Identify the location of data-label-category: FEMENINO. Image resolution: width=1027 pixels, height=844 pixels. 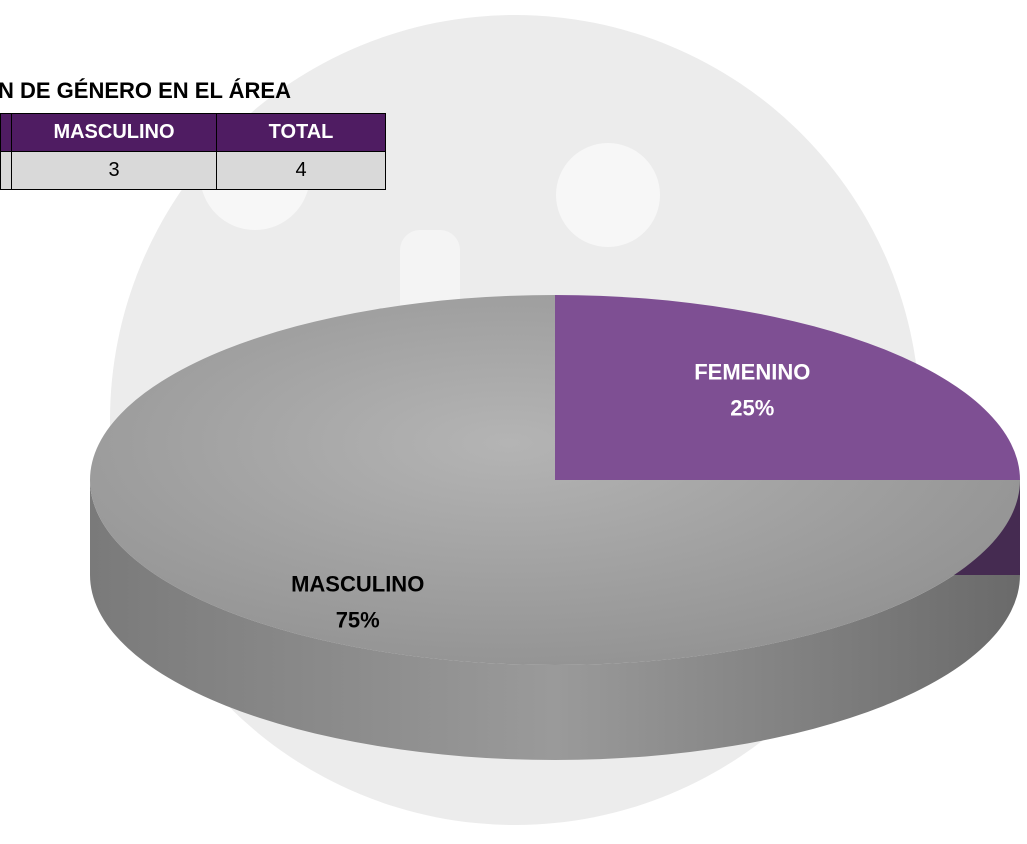
(752, 371).